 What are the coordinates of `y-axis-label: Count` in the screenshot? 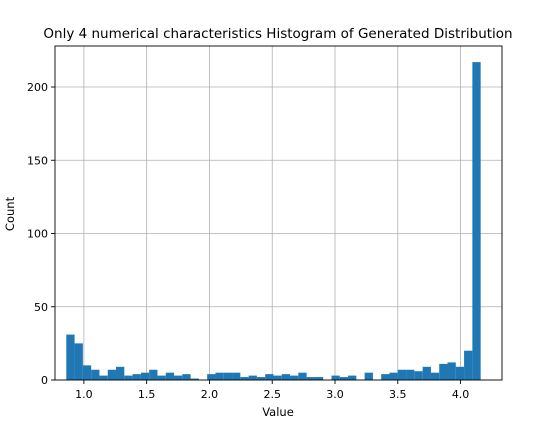 It's located at (10, 213).